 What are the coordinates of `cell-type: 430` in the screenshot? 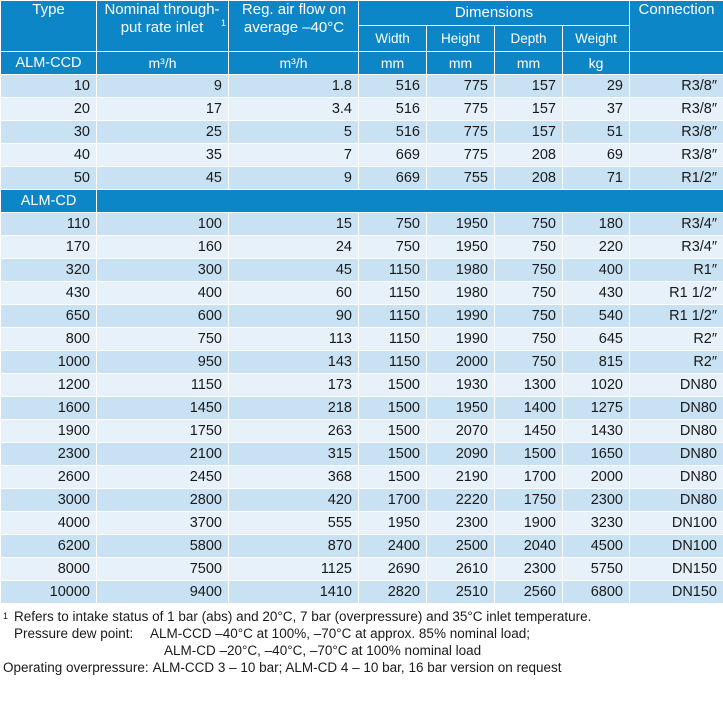 It's located at (48, 293).